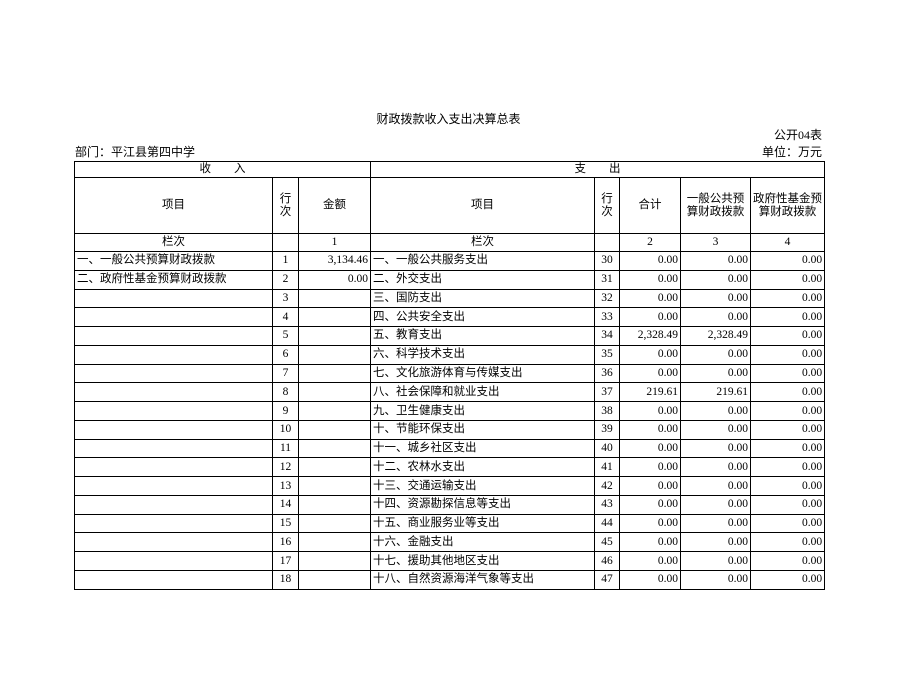 The height and width of the screenshot is (693, 897). What do you see at coordinates (285, 504) in the screenshot?
I see `cell: 14` at bounding box center [285, 504].